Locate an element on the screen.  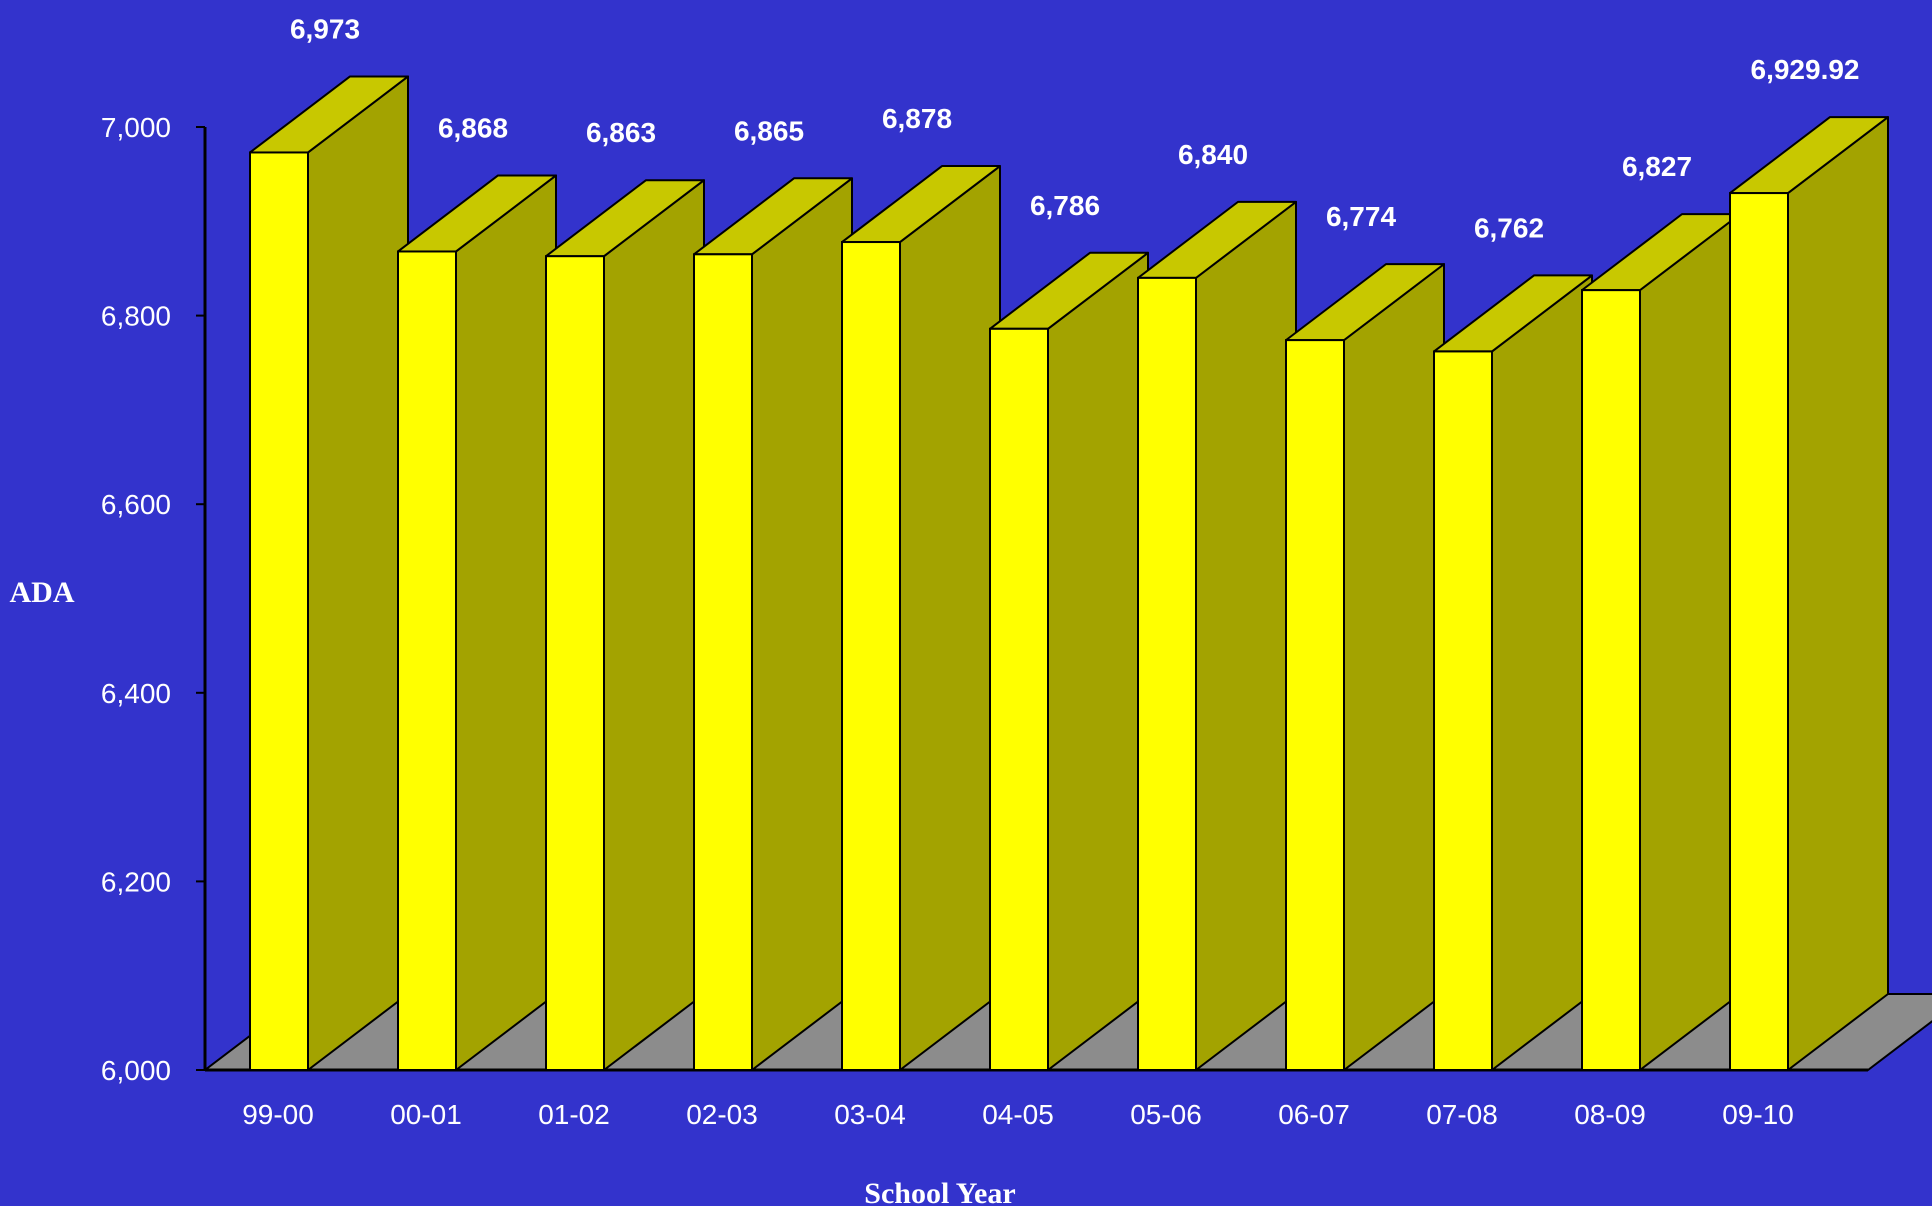
x-tick-label: 99-00 is located at coordinates (278, 1114).